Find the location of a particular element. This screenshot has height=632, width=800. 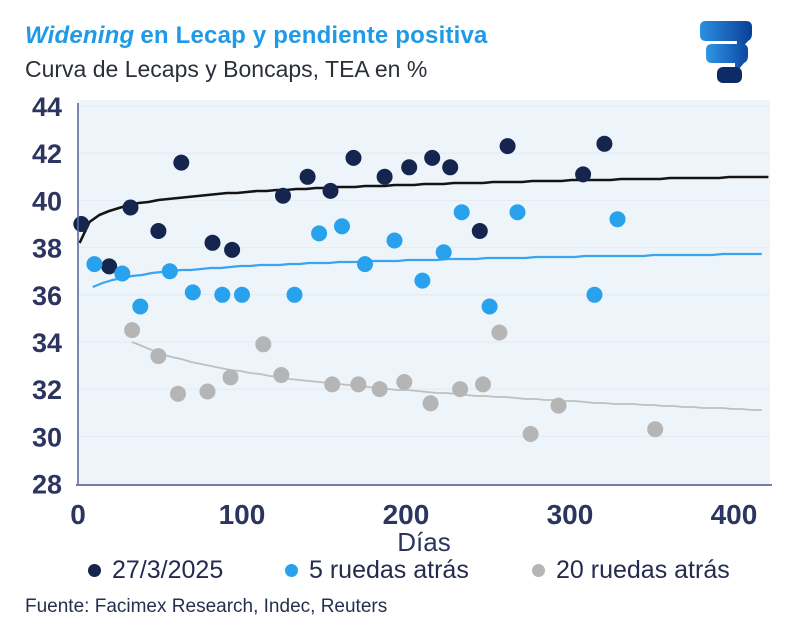

y-tick-label: 36 is located at coordinates (47, 296).